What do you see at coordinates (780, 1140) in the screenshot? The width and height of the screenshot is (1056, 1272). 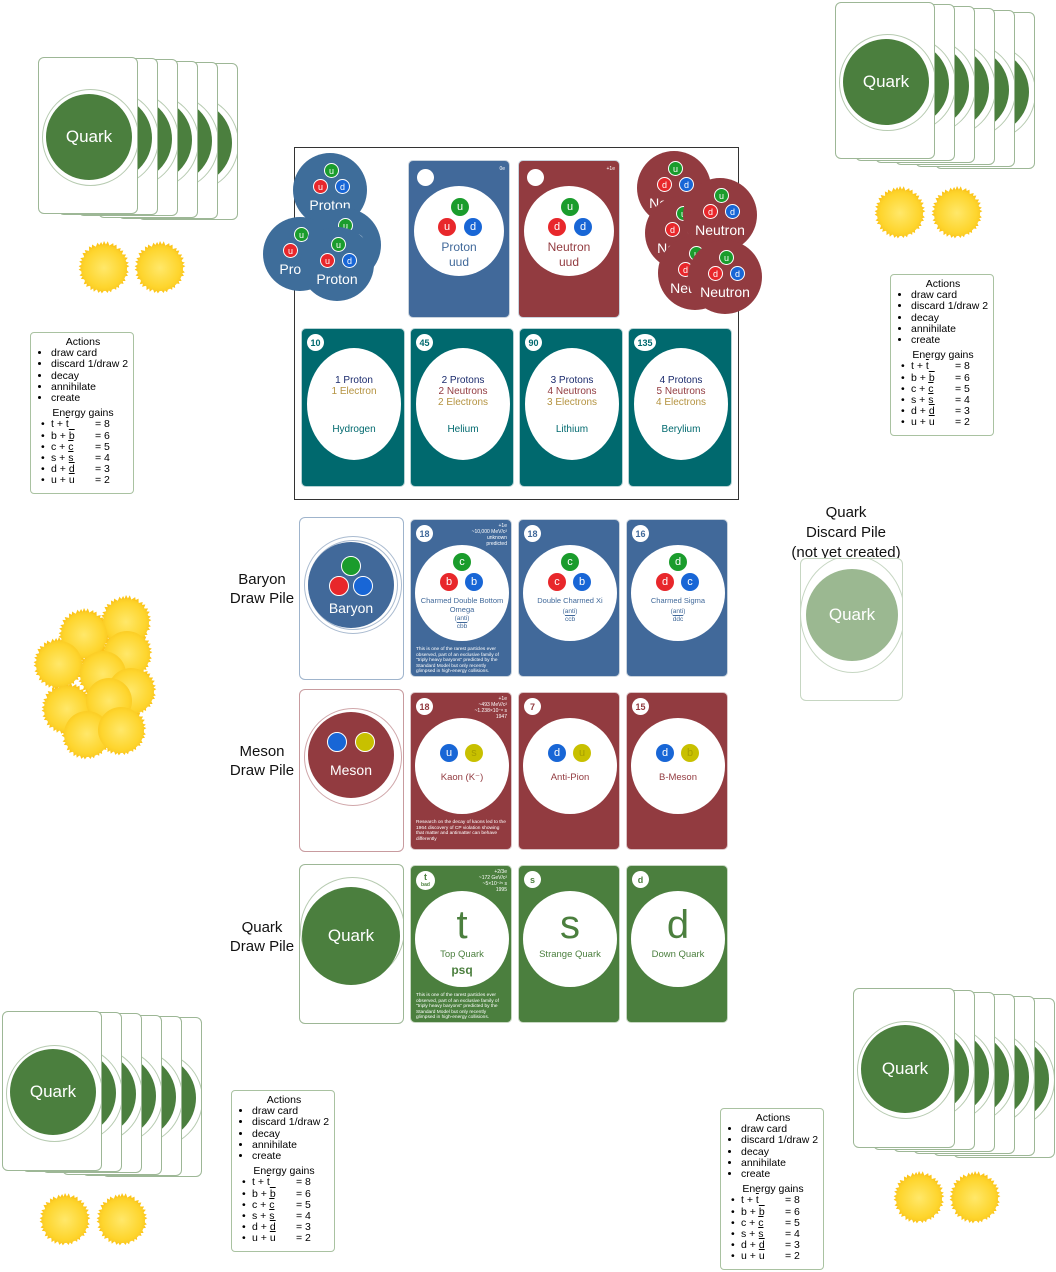 I see `action-item: discard 1/draw 2` at bounding box center [780, 1140].